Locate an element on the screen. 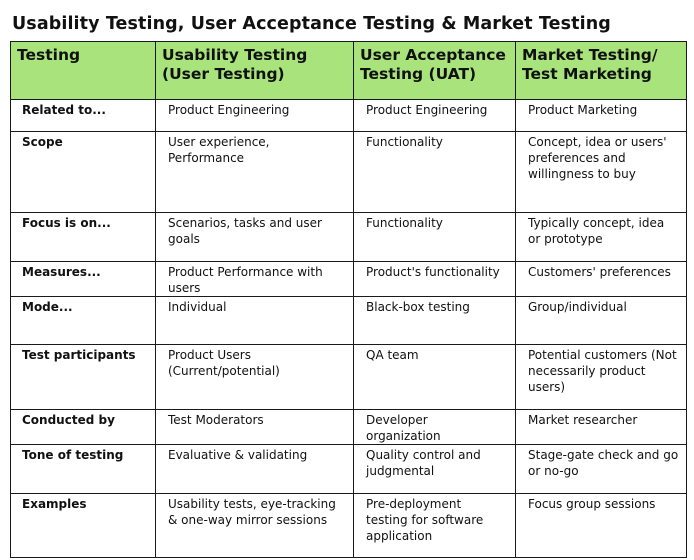 This screenshot has width=694, height=560. cell-usability: Product Users (Current/potential) is located at coordinates (254, 377).